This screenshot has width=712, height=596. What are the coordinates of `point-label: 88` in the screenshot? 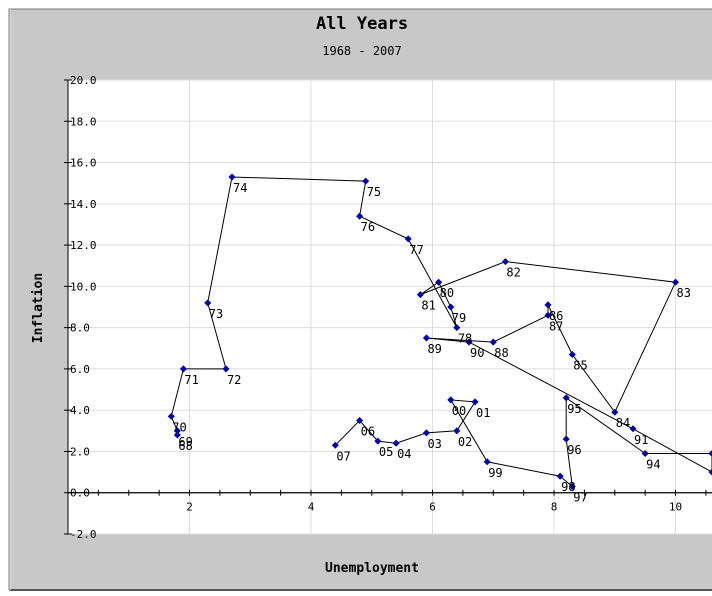 It's located at (501, 353).